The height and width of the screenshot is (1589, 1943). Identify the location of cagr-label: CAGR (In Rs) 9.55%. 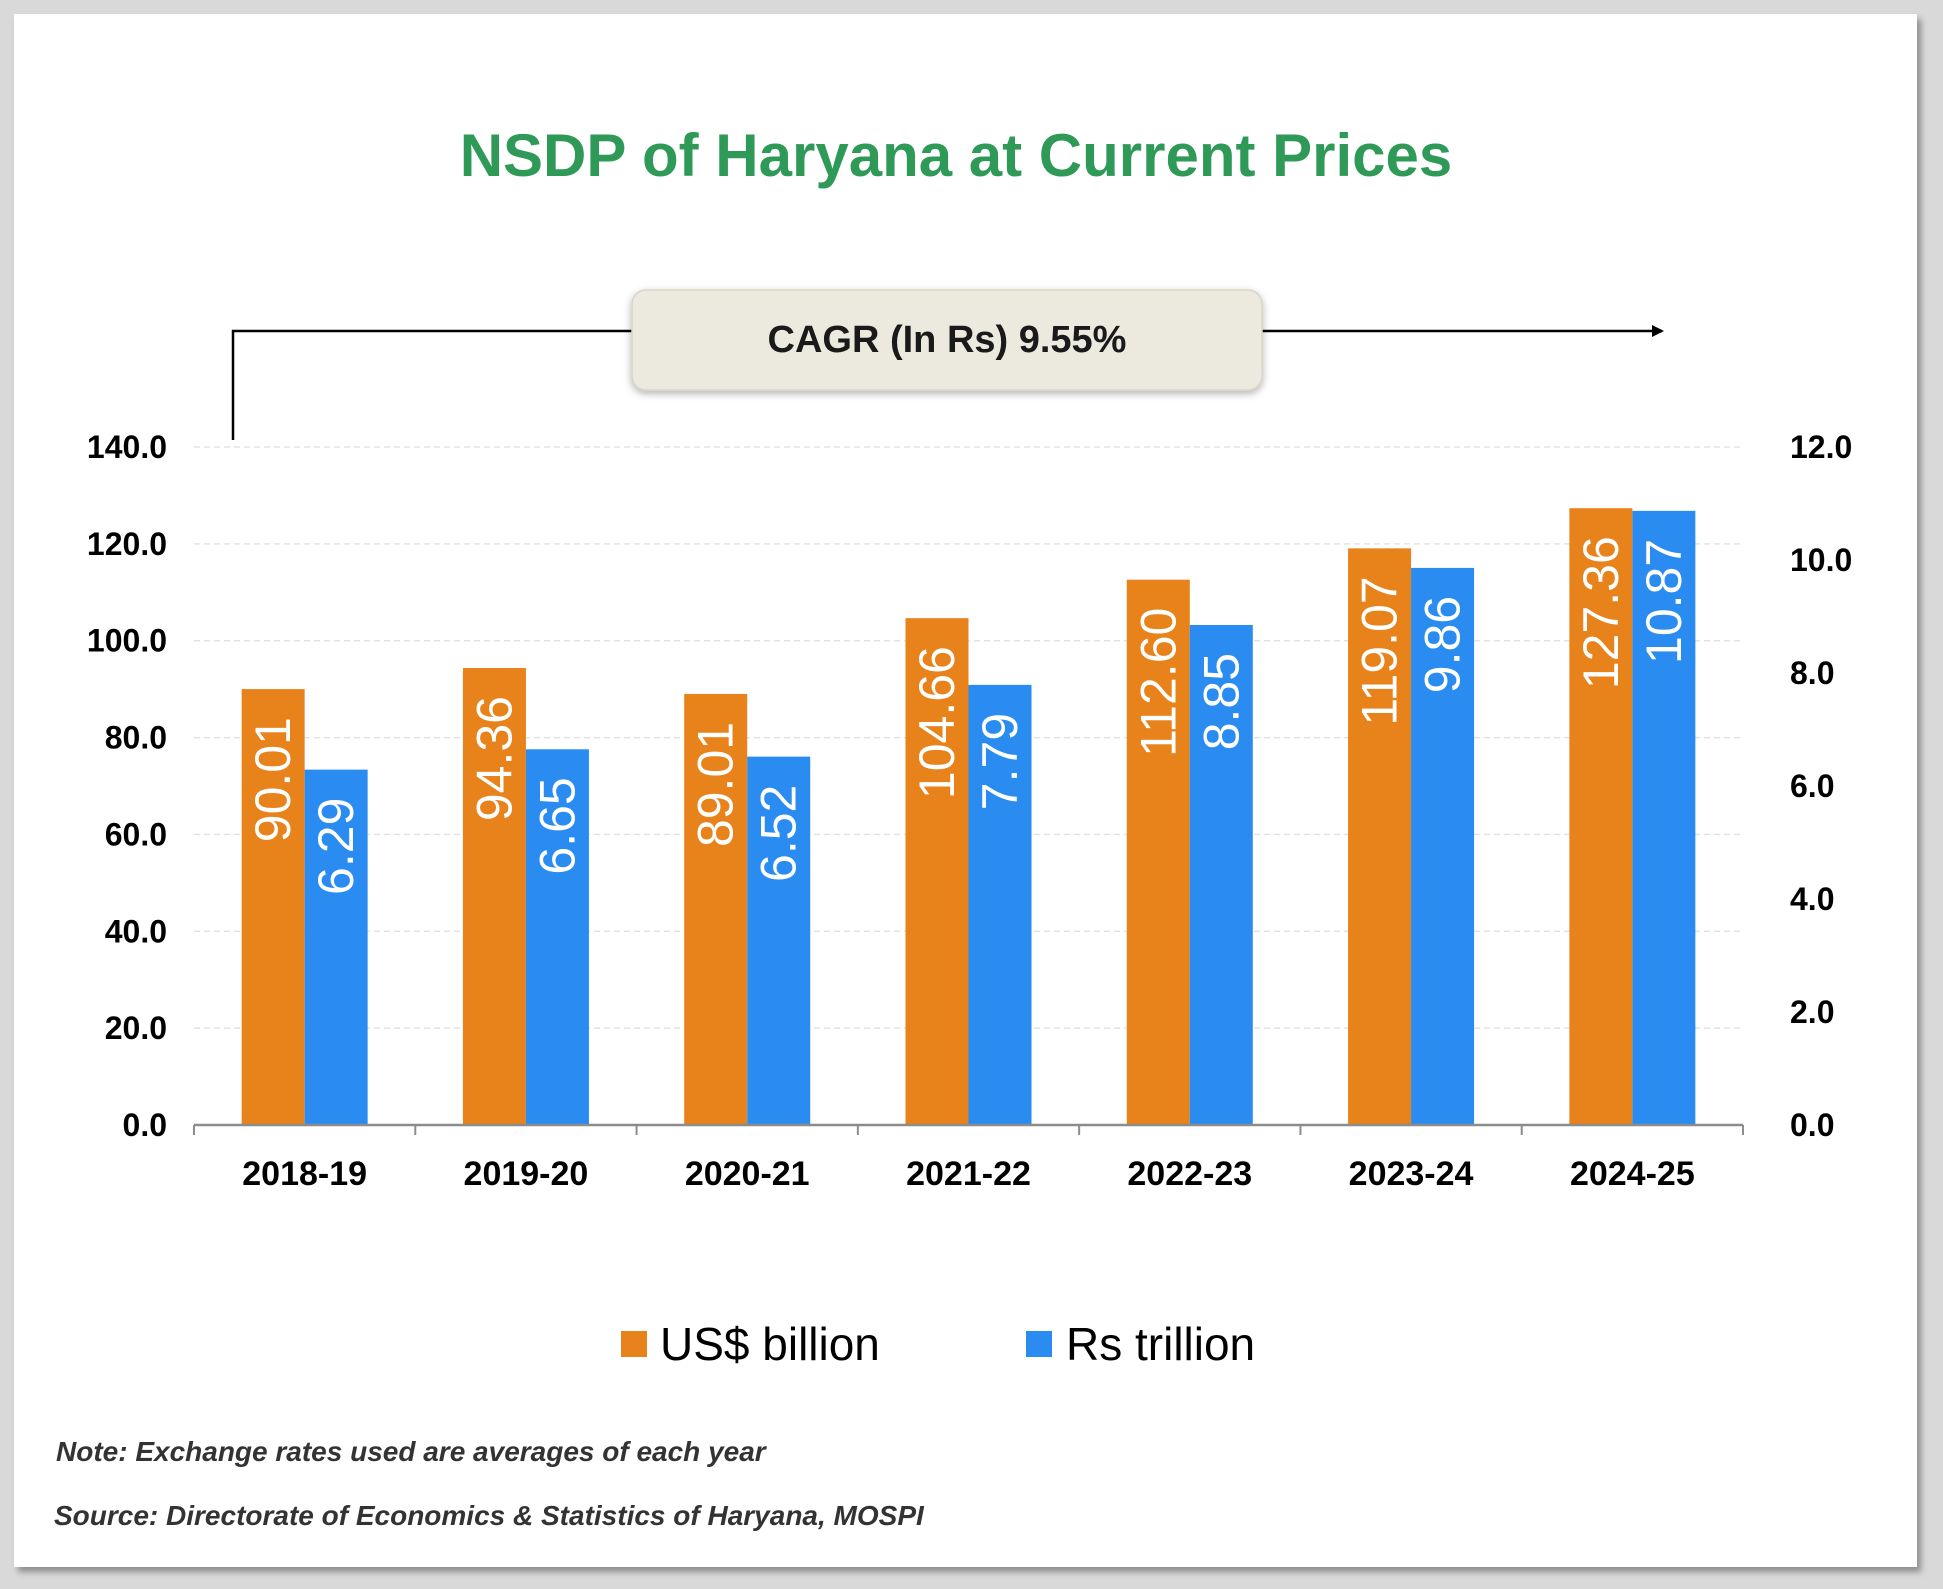
(947, 340).